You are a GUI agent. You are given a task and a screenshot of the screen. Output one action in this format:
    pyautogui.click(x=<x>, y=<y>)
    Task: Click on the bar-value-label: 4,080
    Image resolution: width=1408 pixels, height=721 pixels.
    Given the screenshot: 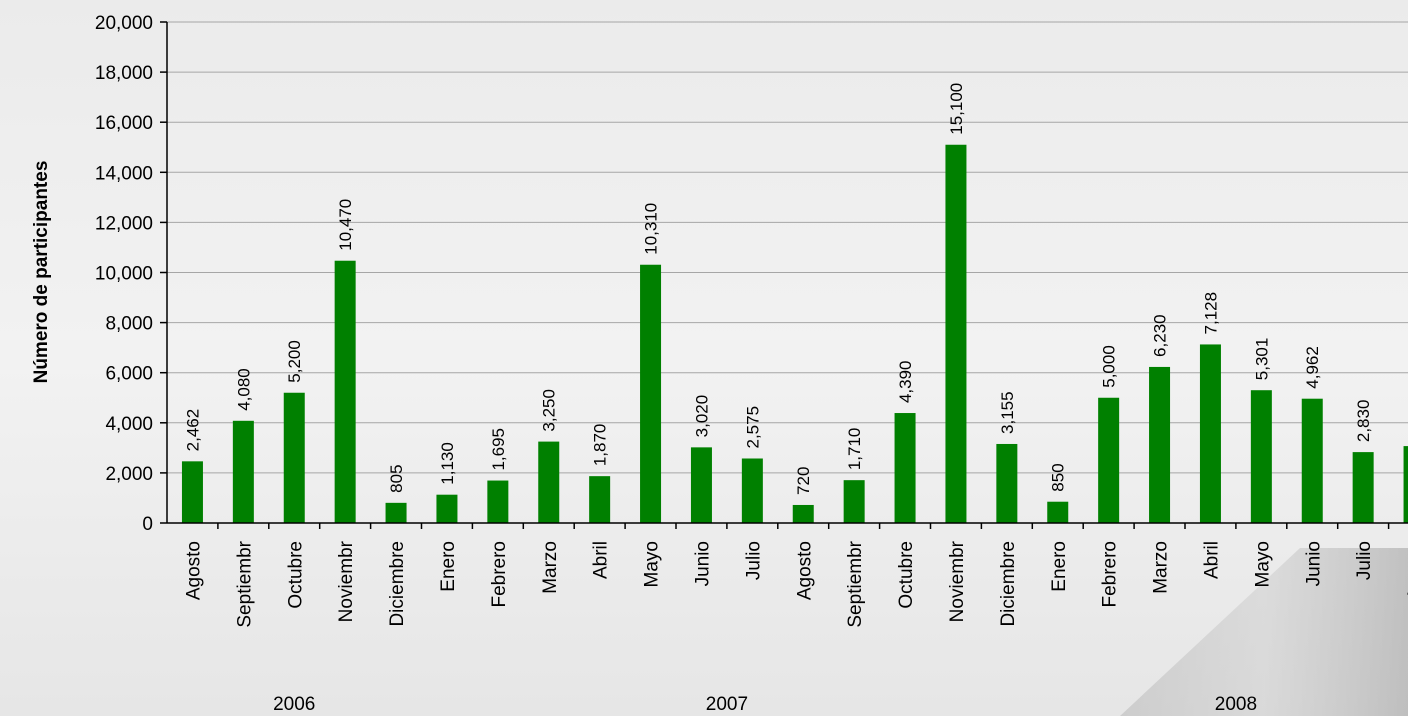 What is the action you would take?
    pyautogui.click(x=243, y=389)
    